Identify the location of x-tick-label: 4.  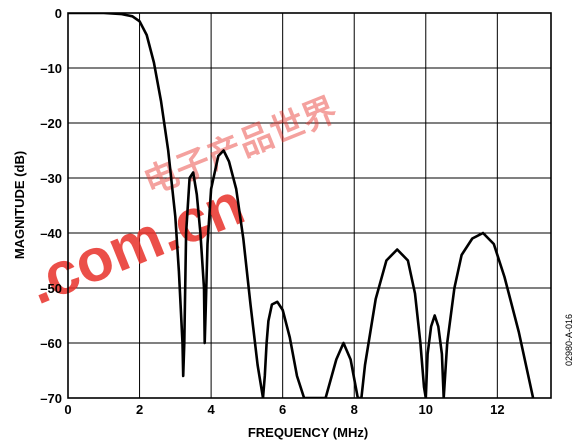
(211, 409).